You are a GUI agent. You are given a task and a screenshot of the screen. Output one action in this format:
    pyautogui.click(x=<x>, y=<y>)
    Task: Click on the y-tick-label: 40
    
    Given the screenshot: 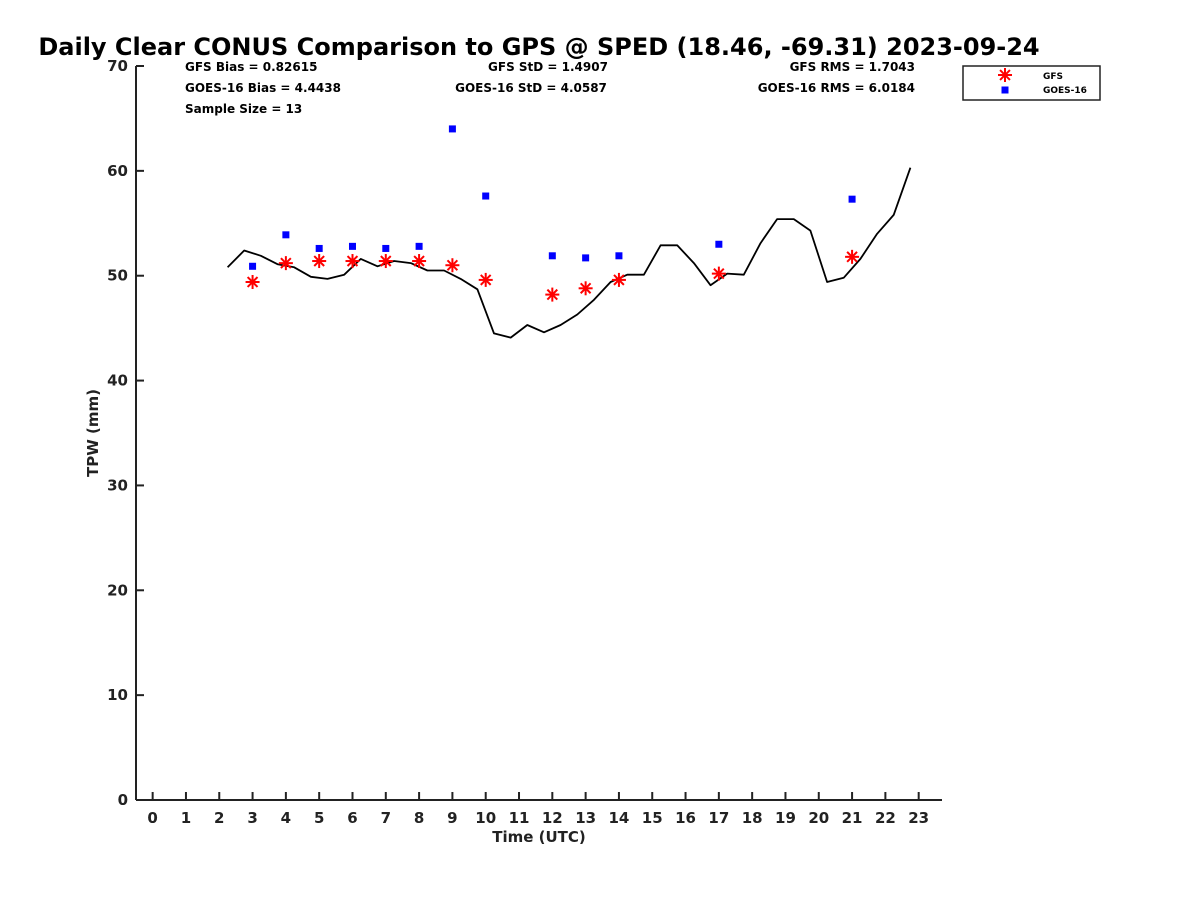 What is the action you would take?
    pyautogui.click(x=117, y=381)
    